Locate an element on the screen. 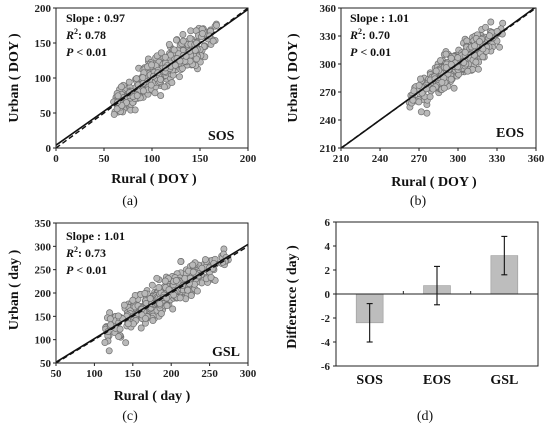 The image size is (550, 426). panel-c-points is located at coordinates (166, 300).